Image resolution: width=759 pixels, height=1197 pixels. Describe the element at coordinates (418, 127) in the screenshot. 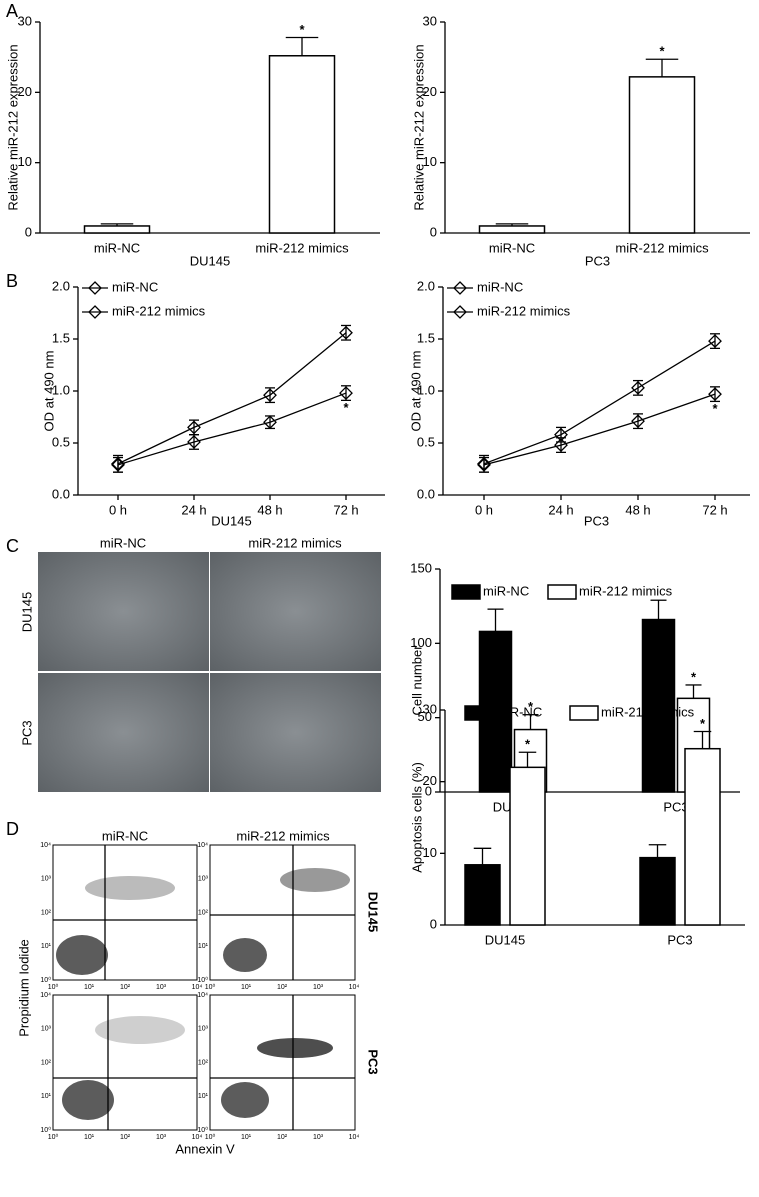

I see `y-axis-label: Relative miR-212 expression` at that location.